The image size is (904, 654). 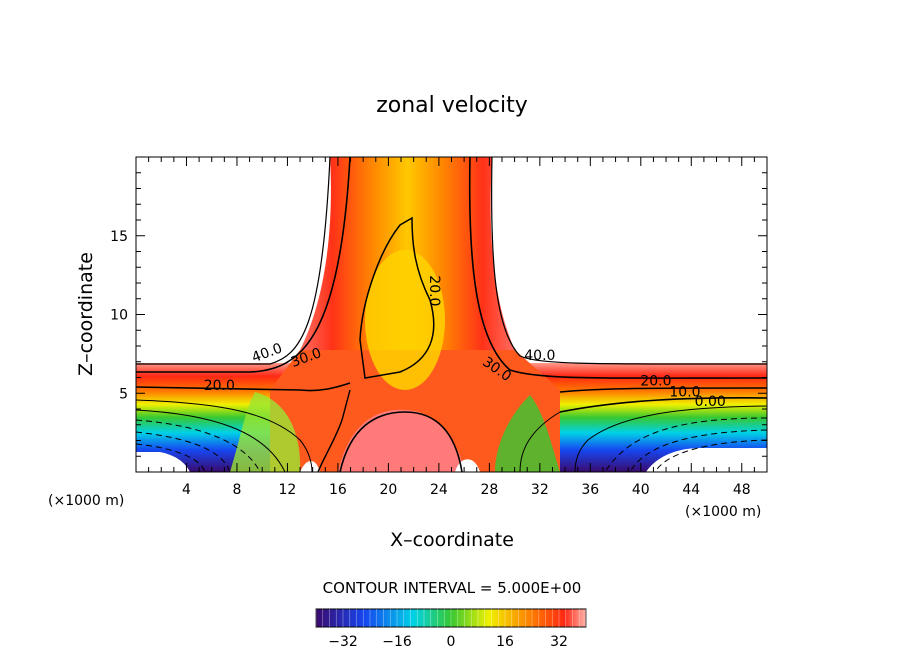 I want to click on x-tick-label: 44, so click(x=691, y=490).